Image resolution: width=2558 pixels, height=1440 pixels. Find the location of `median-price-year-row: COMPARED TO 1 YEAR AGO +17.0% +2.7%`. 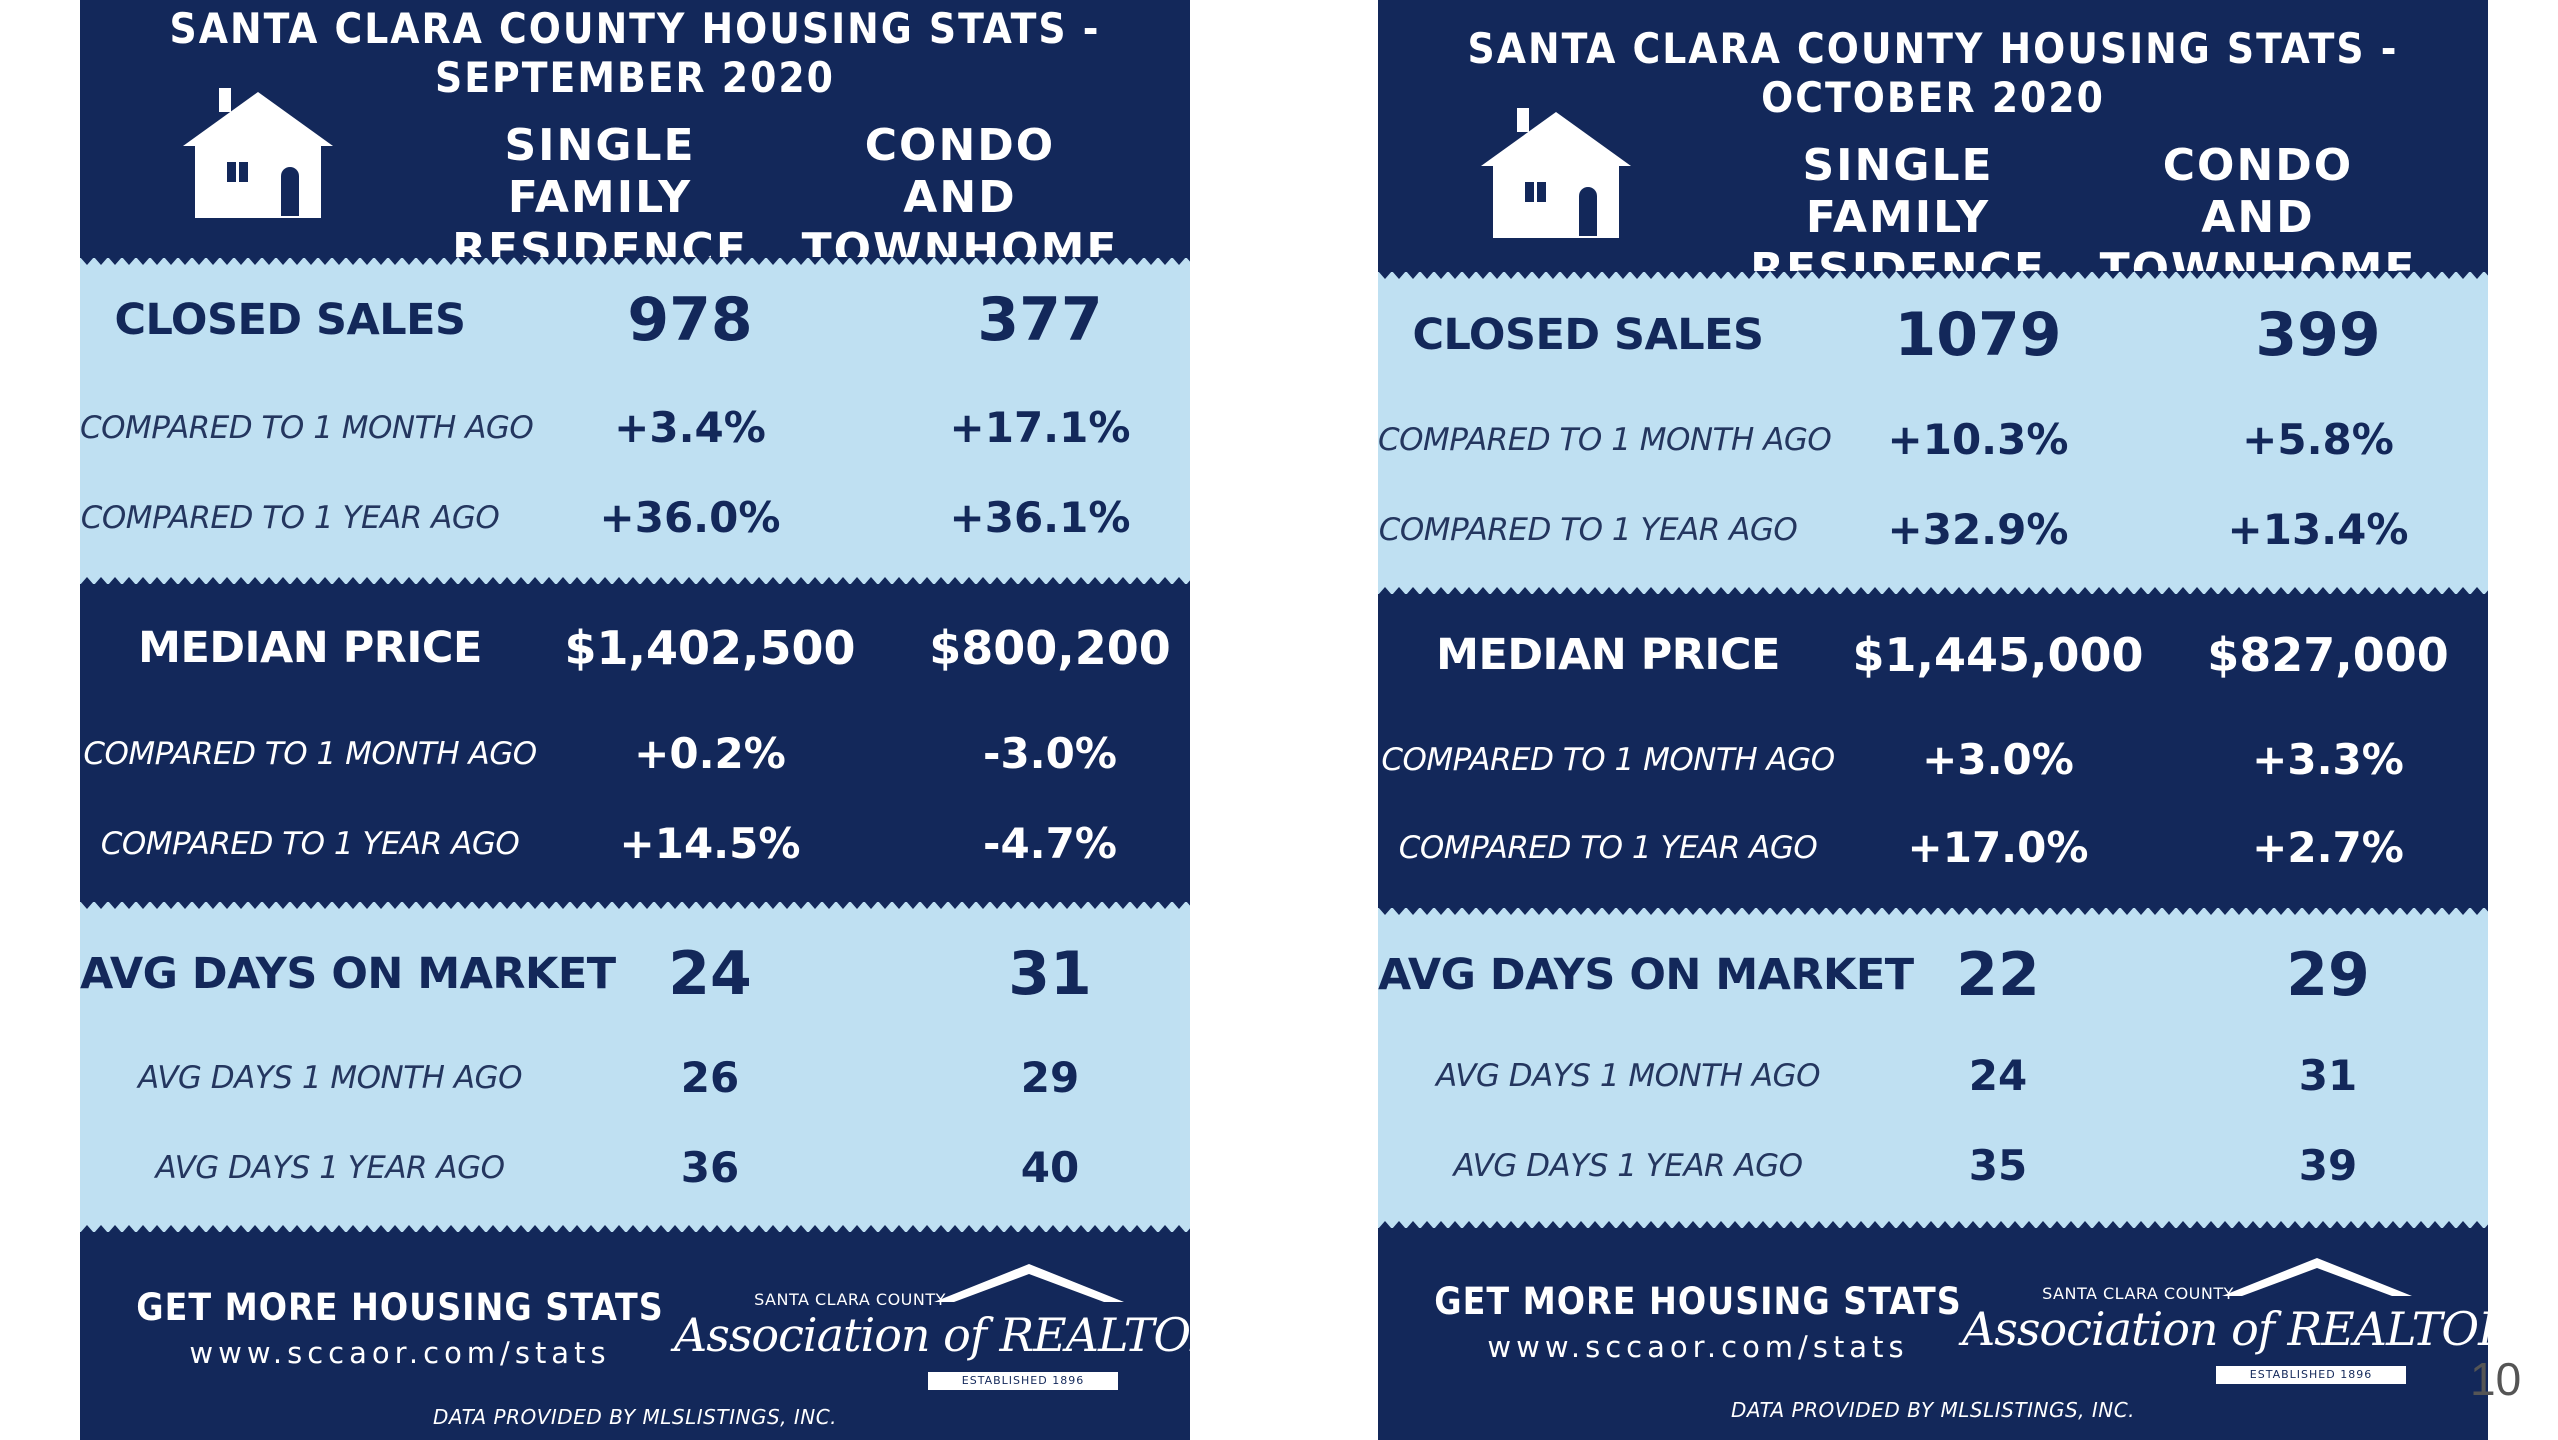

median-price-year-row: COMPARED TO 1 YEAR AGO +17.0% +2.7% is located at coordinates (1933, 848).